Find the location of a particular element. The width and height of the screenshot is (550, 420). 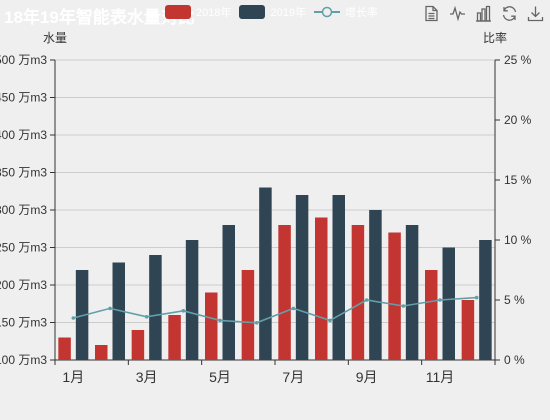

point-增长率-2月 is located at coordinates (110, 308).